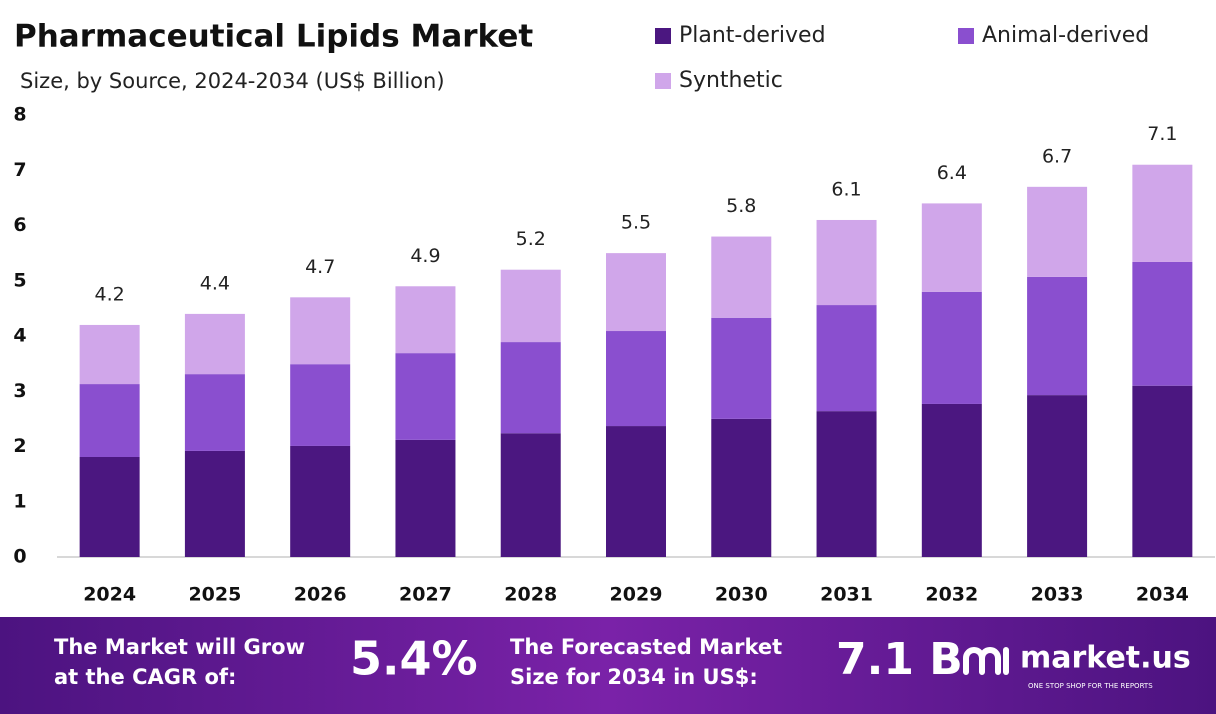 The image size is (1216, 714). Describe the element at coordinates (1162, 134) in the screenshot. I see `total-label: 7.1` at that location.